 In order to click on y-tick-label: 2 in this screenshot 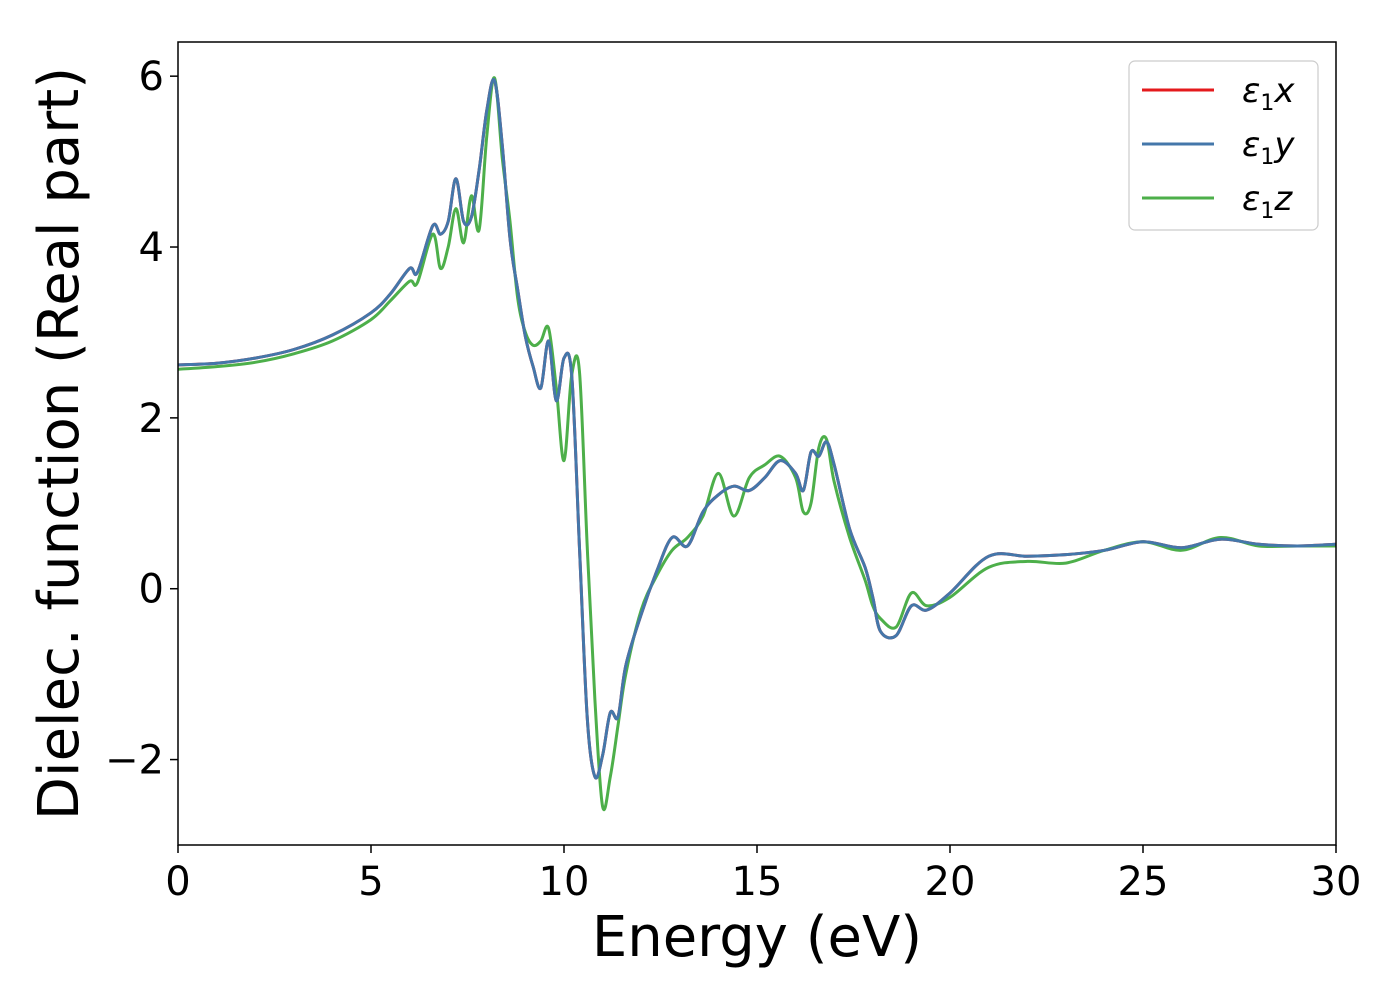, I will do `click(151, 419)`.